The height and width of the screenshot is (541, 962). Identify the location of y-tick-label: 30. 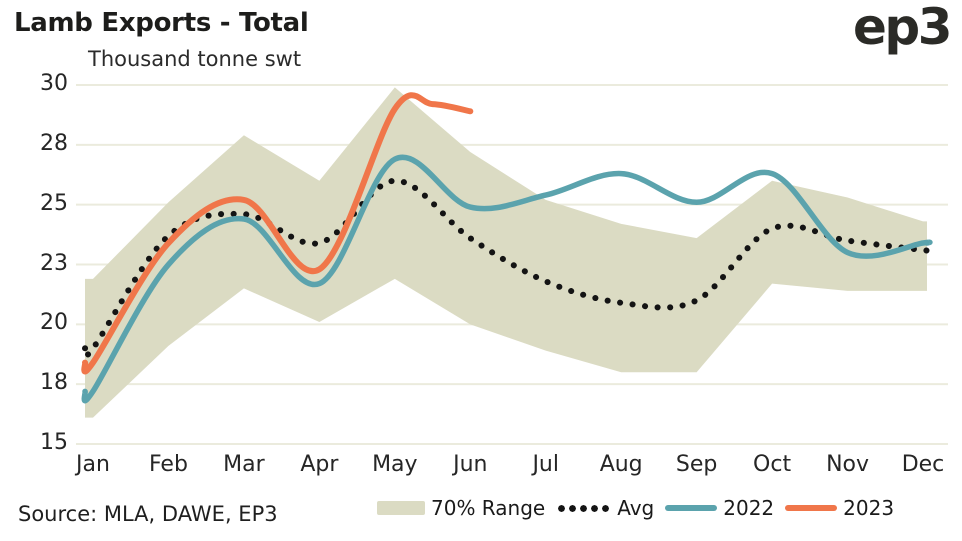
(54, 83).